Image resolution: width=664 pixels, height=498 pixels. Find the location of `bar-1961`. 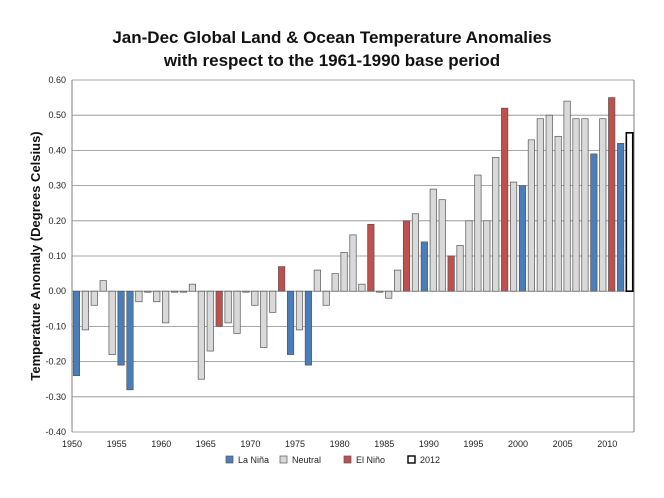

bar-1961 is located at coordinates (175, 291).